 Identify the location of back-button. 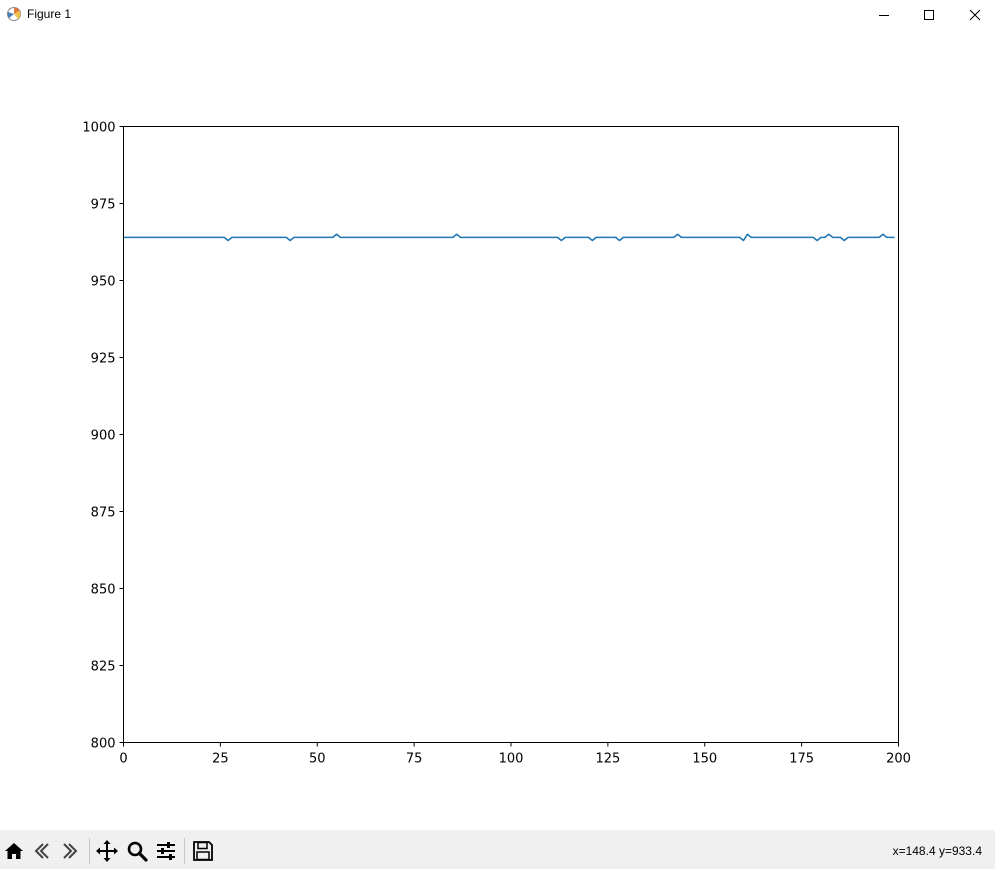
(42, 851).